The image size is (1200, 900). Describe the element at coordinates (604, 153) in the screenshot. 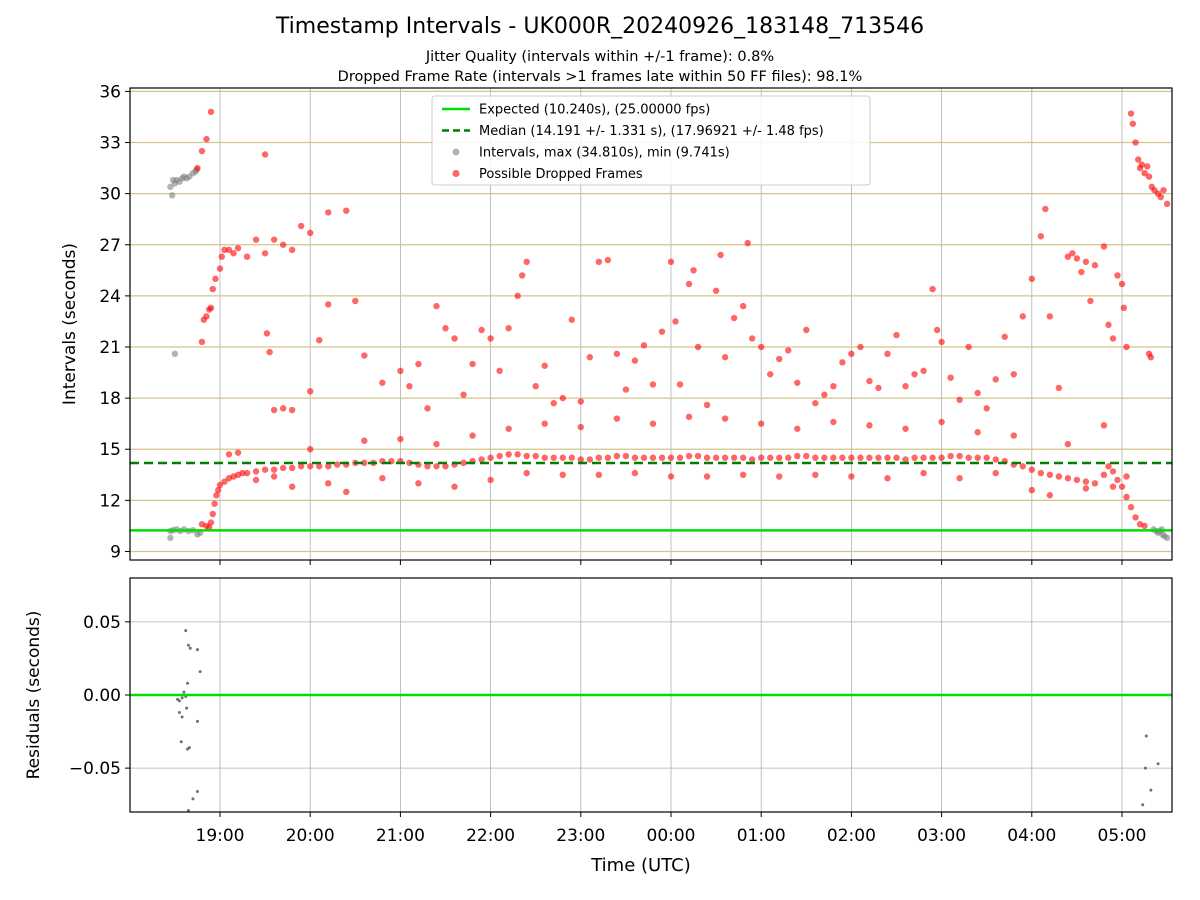

I see `legend-label: Intervals, max (34.810s), min (9.741s)` at that location.